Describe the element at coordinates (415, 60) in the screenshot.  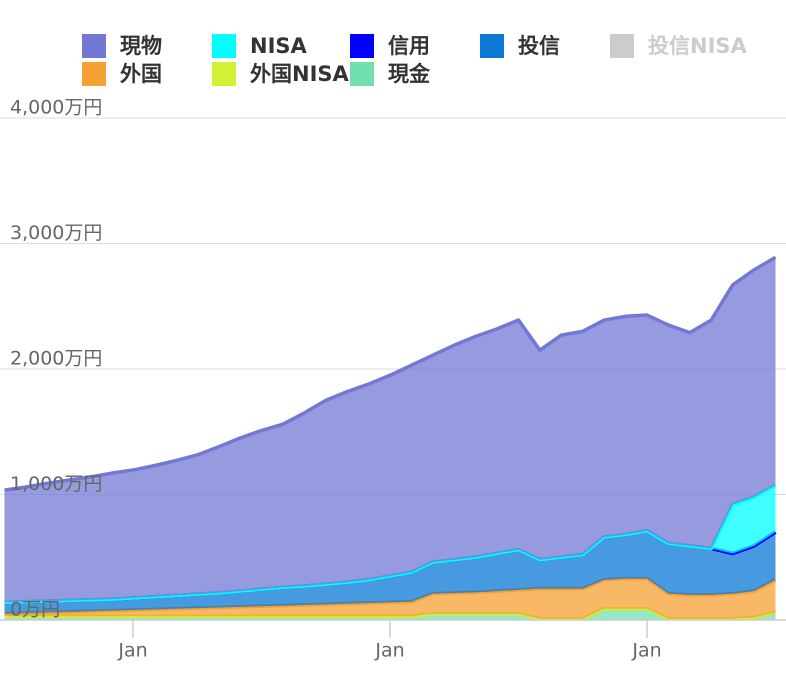
I see `legend: 現物 NISA 信用 投信 投信NISA 外国 外国NISA 現金` at that location.